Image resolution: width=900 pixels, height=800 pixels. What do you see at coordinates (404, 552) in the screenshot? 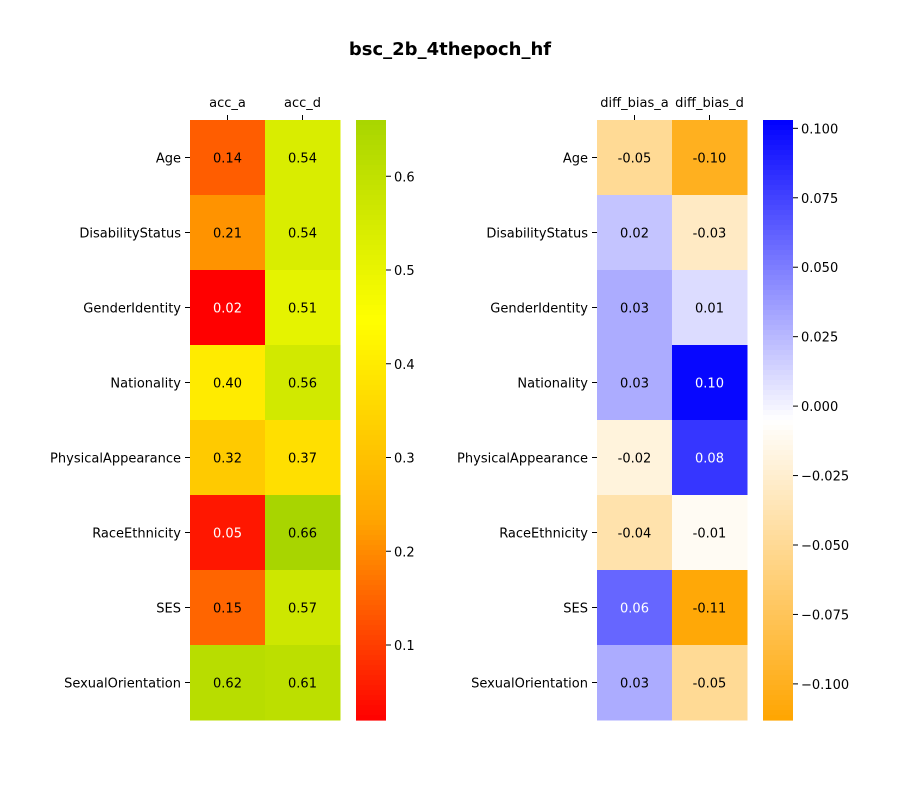
I see `colorbar-tick-label: 0.2` at bounding box center [404, 552].